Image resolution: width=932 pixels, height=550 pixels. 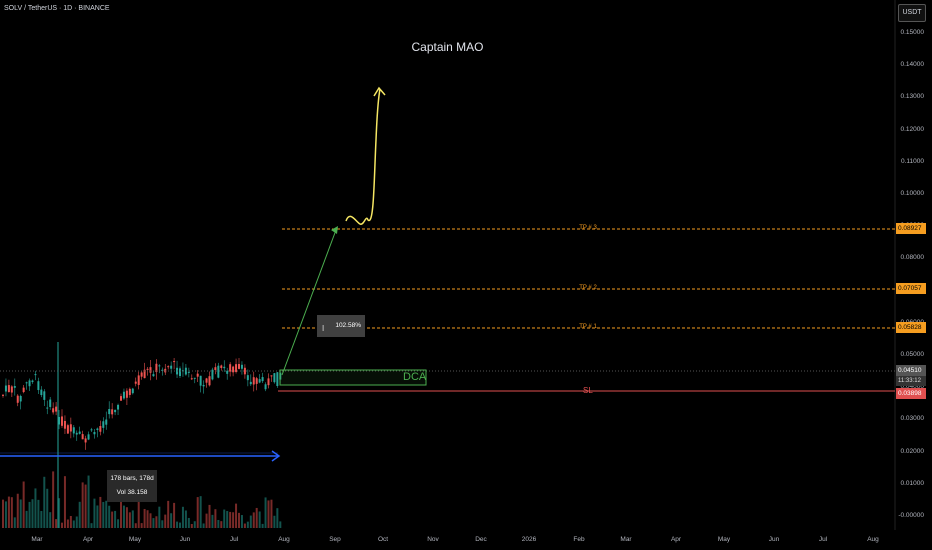 What do you see at coordinates (676, 539) in the screenshot?
I see `time-axis-label: Apr` at bounding box center [676, 539].